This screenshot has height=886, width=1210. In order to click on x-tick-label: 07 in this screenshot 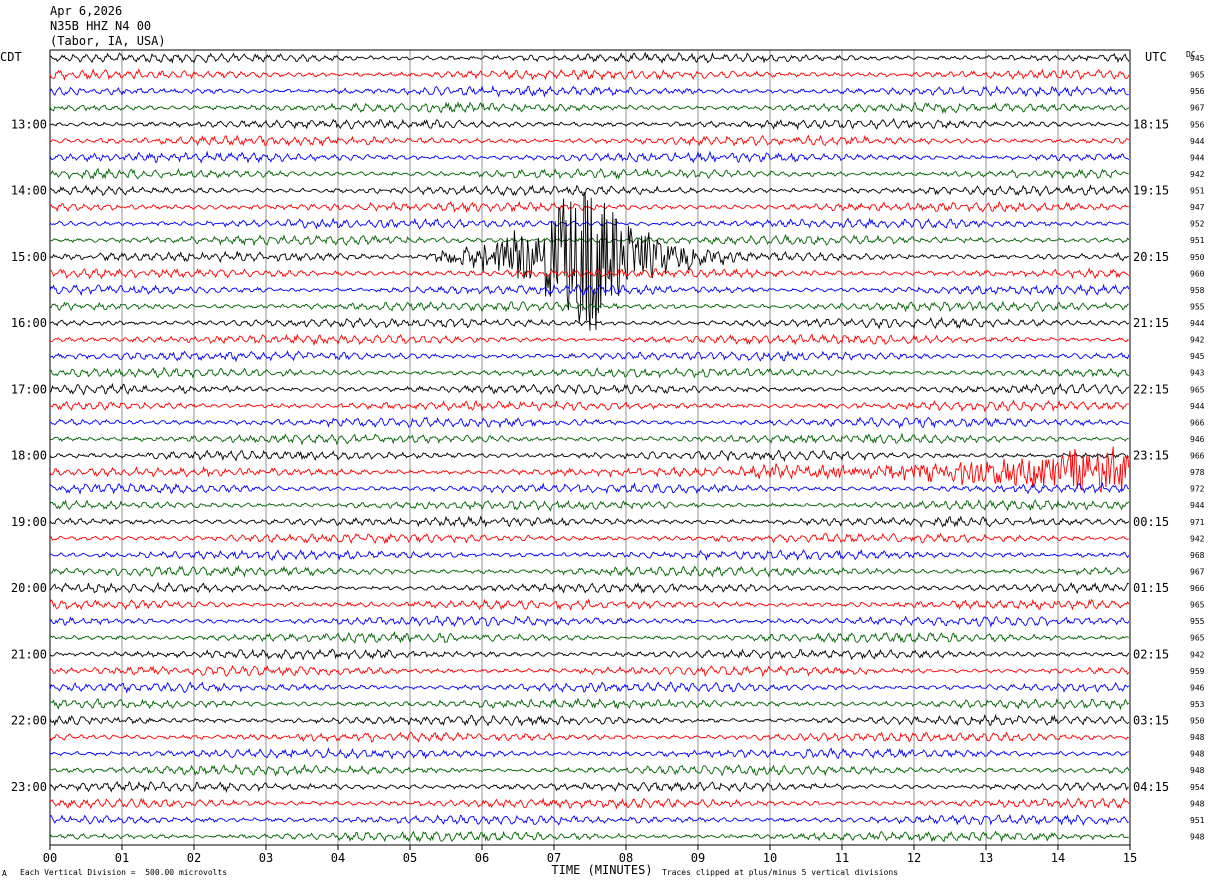, I will do `click(554, 858)`.